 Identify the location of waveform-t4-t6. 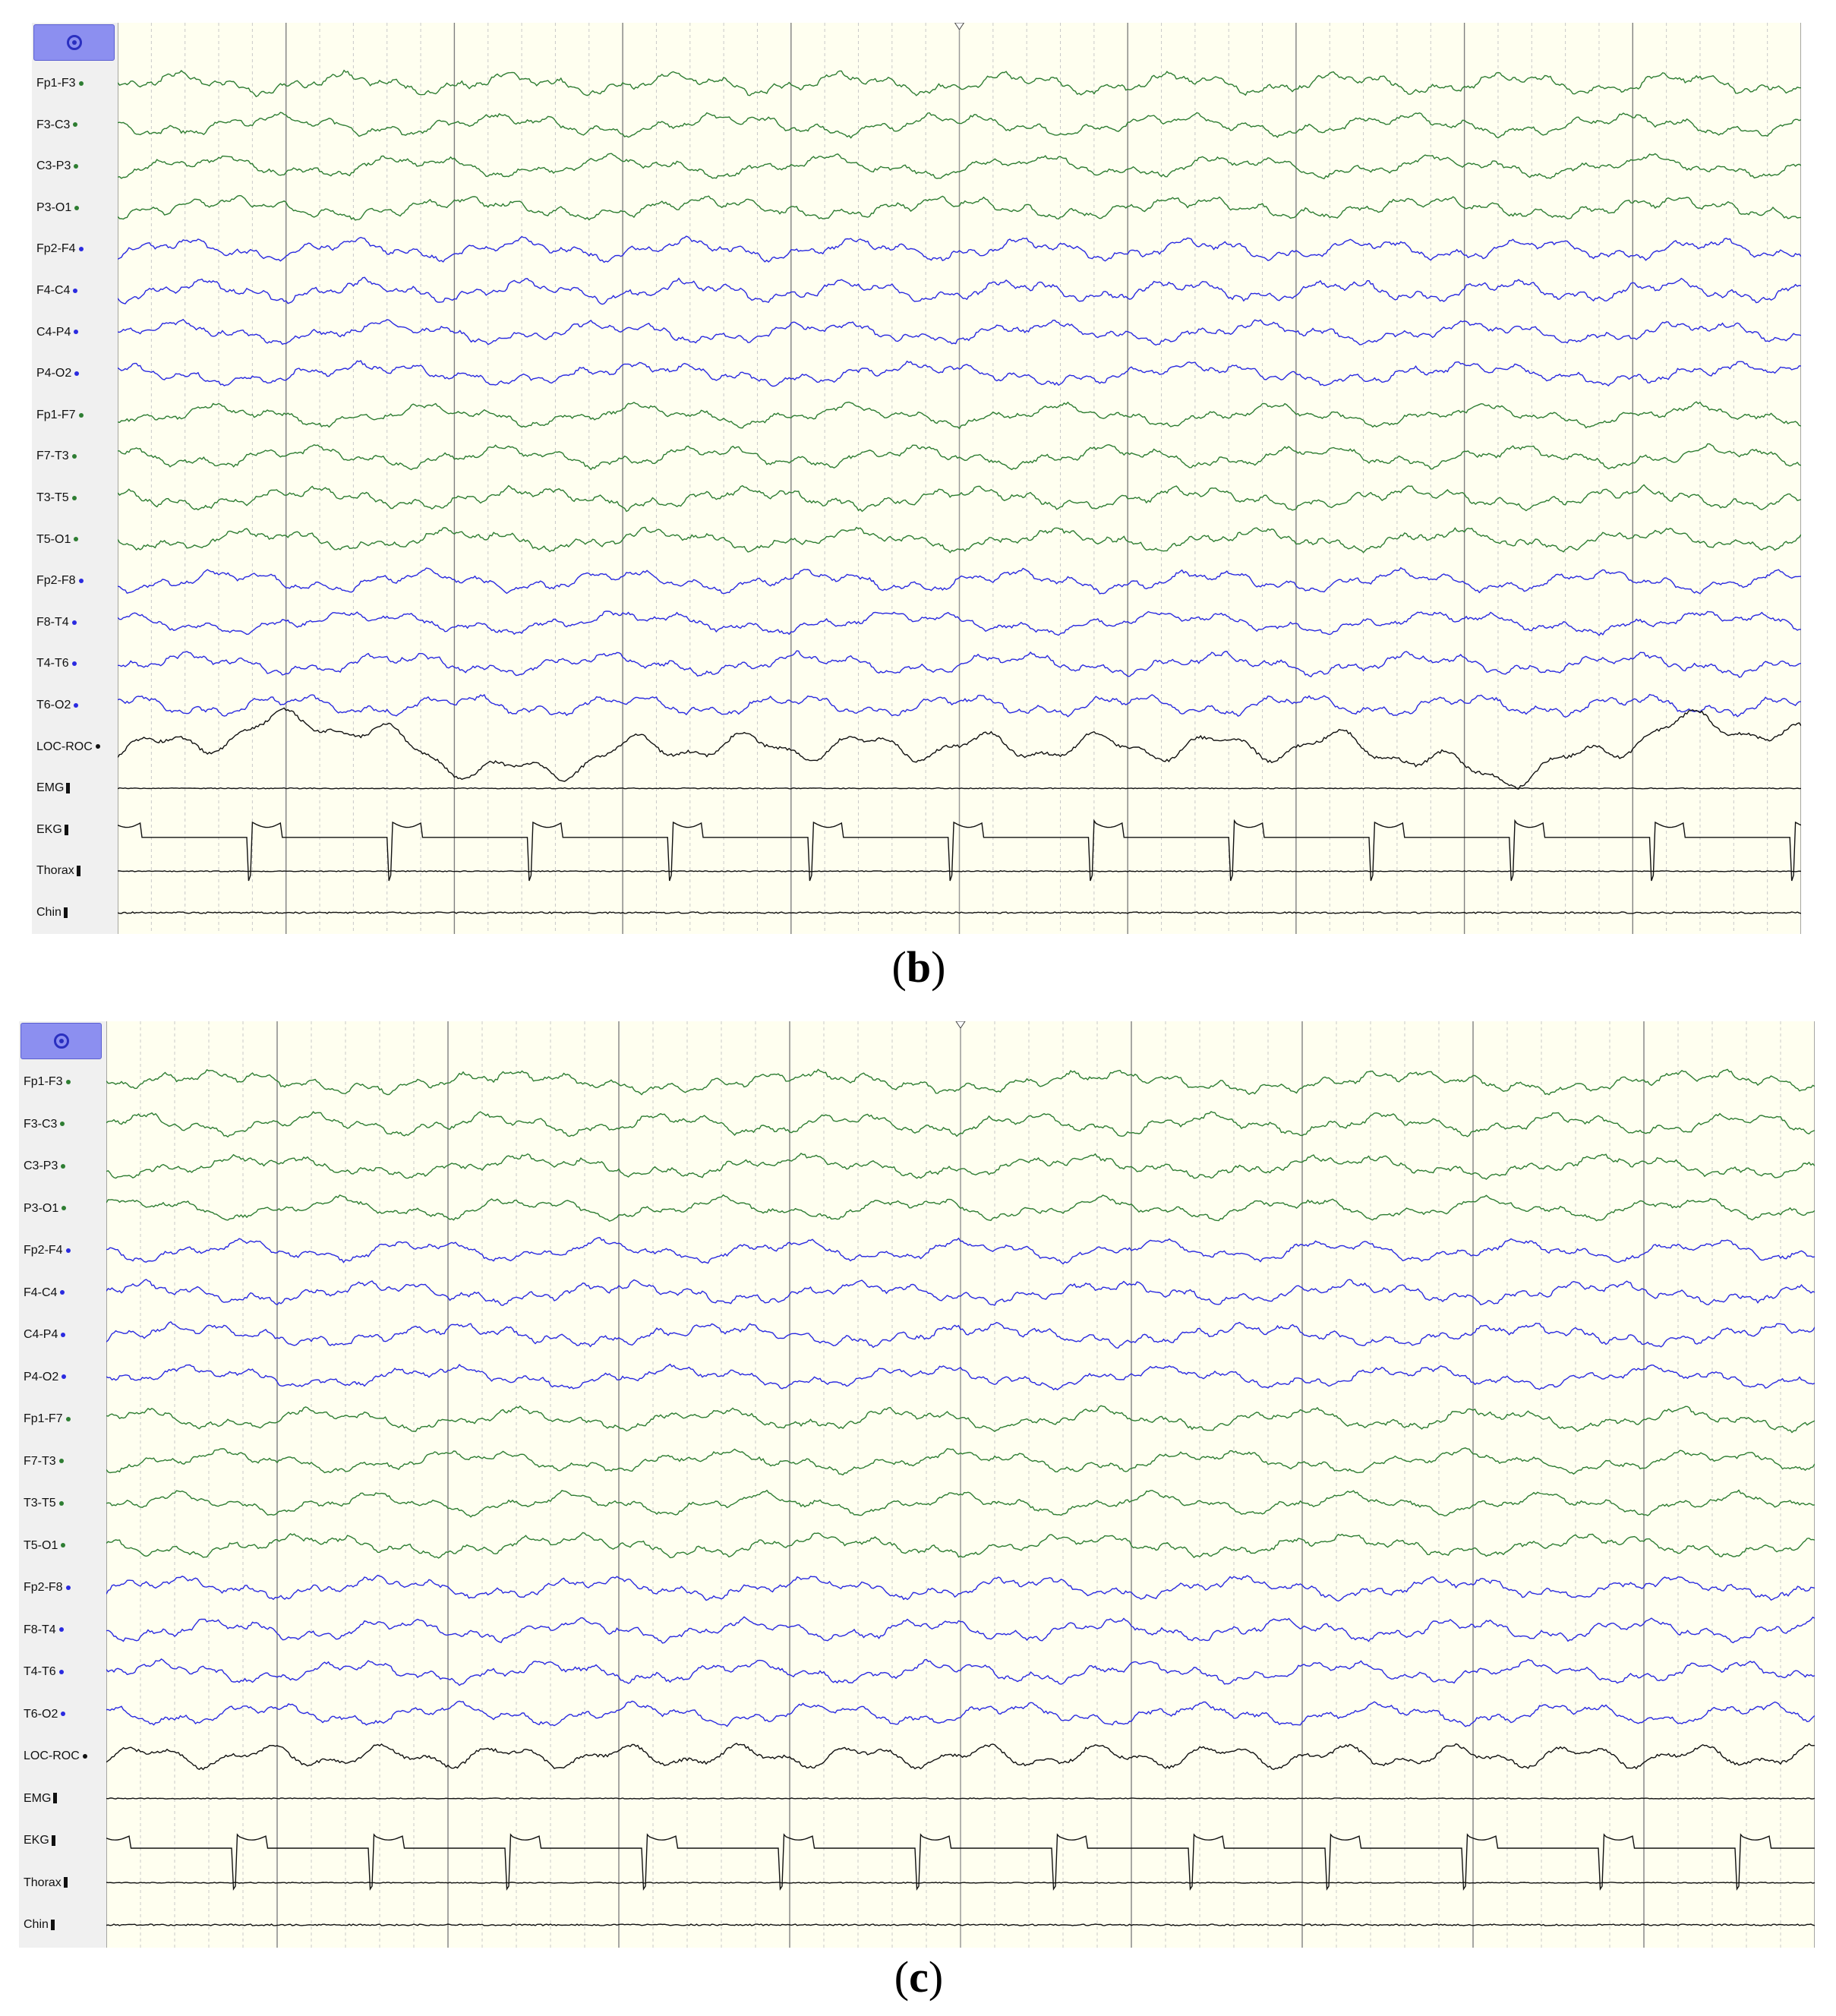
(959, 664).